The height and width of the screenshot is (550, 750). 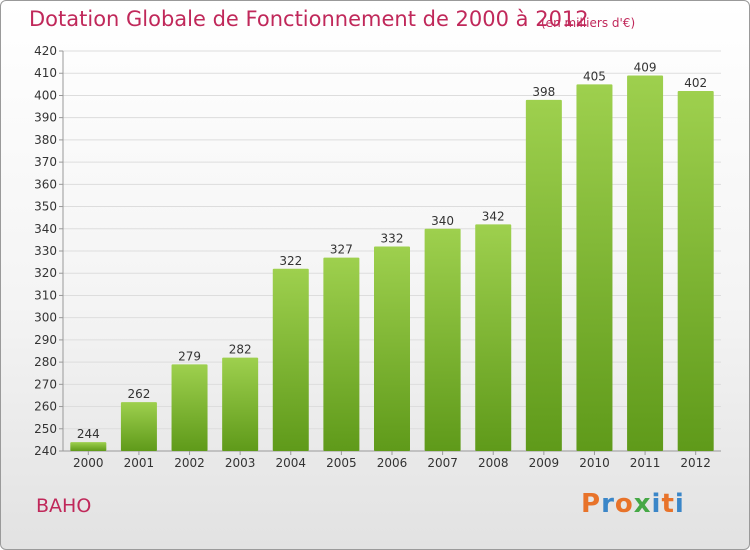 I want to click on y-tick-label: 390, so click(x=45, y=118).